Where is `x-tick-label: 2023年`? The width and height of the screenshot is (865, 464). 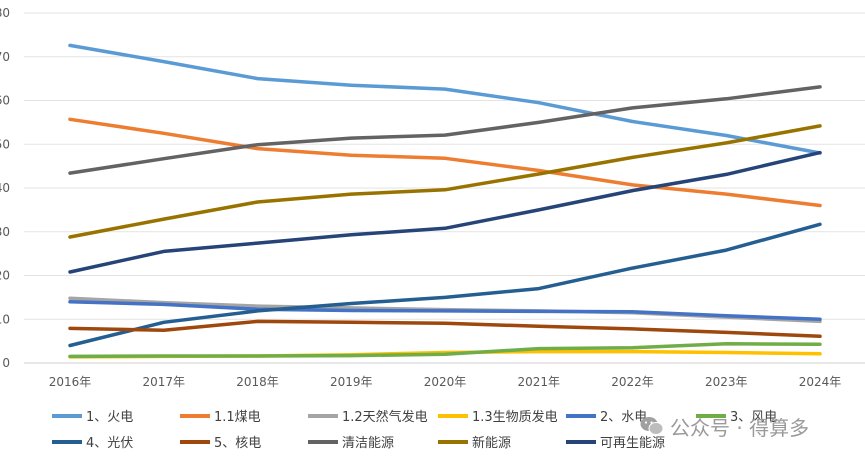 x-tick-label: 2023年 is located at coordinates (726, 382).